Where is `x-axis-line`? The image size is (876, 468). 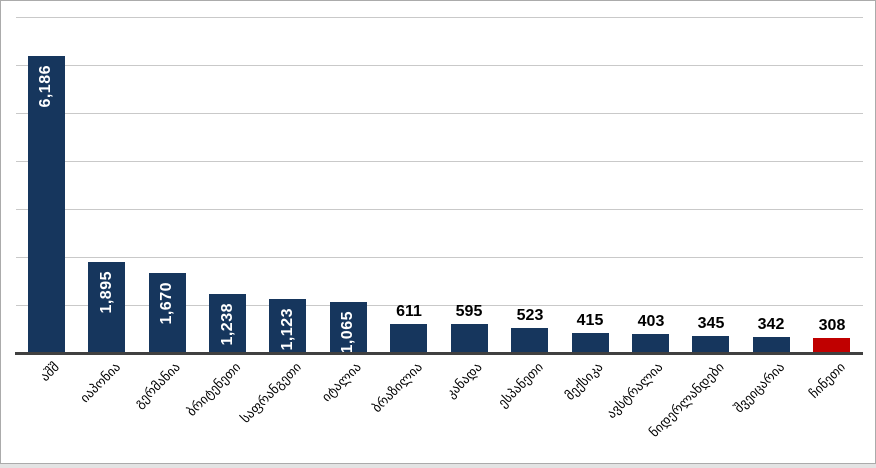 x-axis-line is located at coordinates (439, 353).